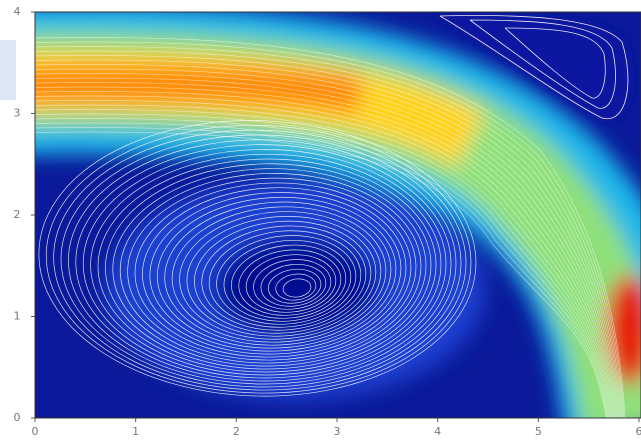 The width and height of the screenshot is (641, 445). I want to click on x-tick-label: 1, so click(135, 431).